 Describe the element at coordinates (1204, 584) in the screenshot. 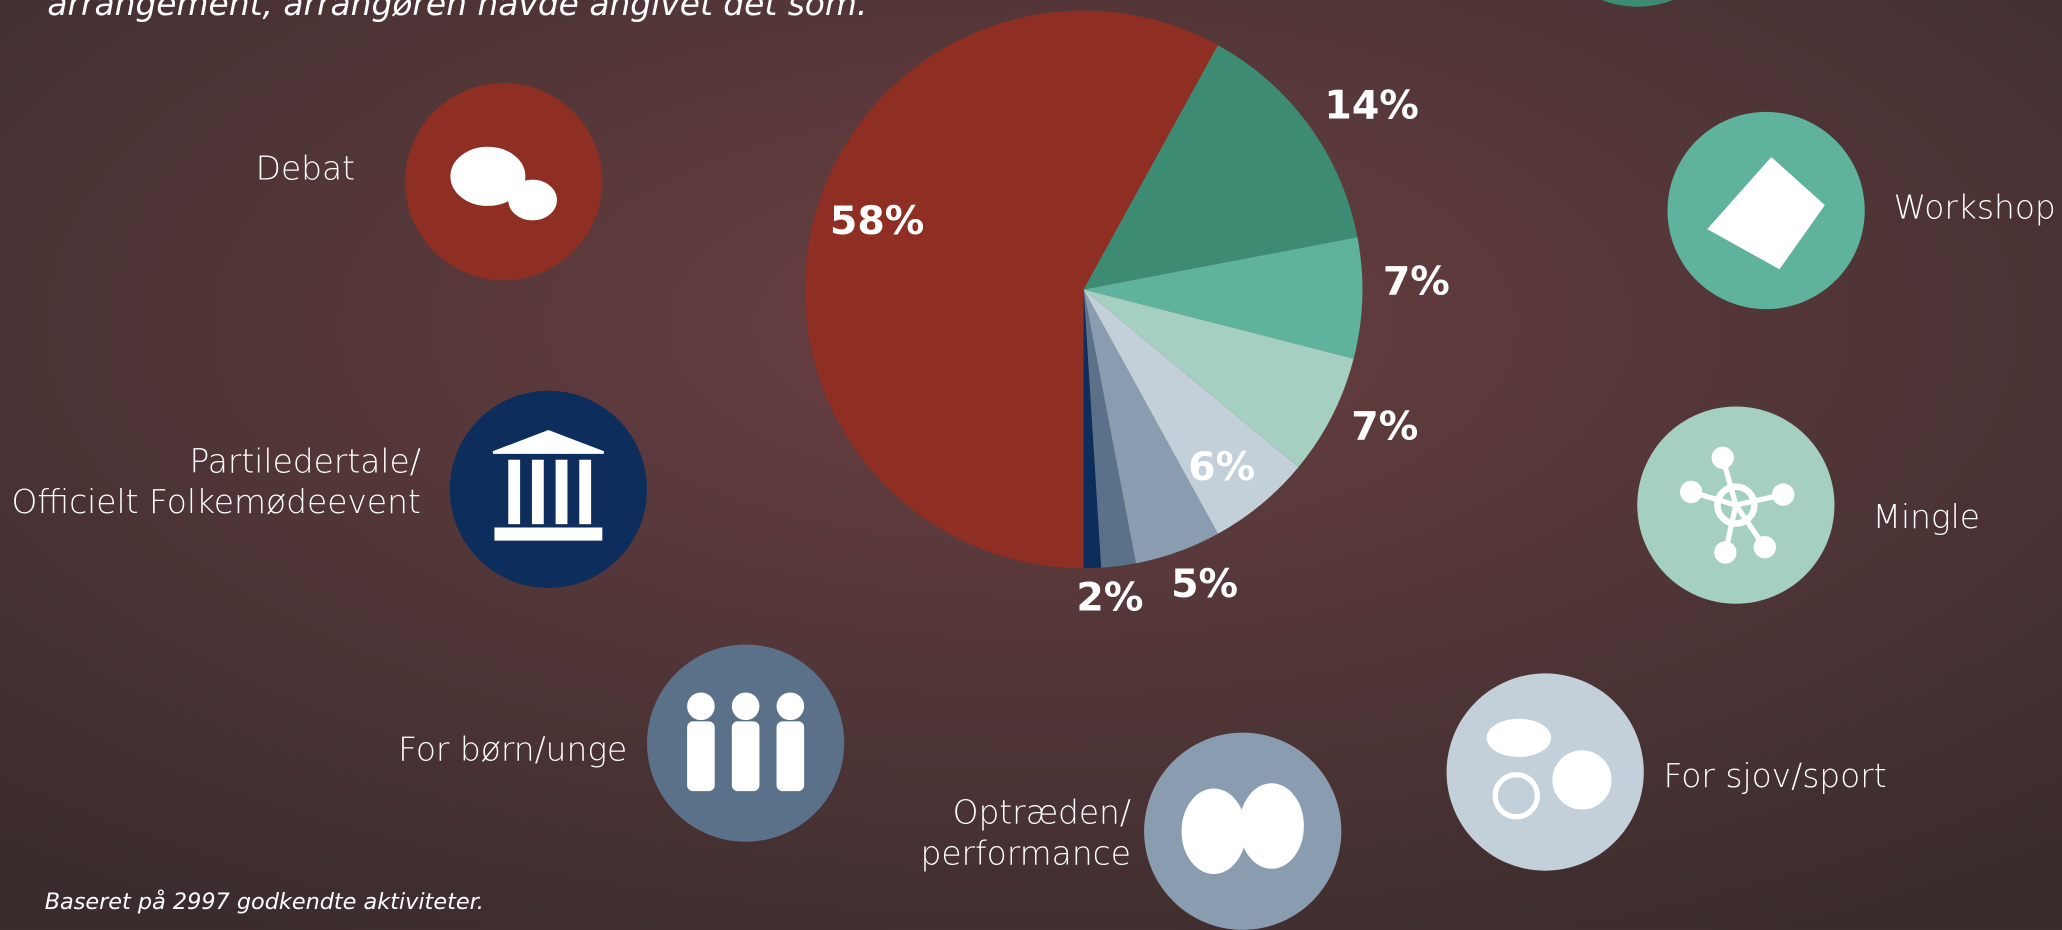

I see `slice-label: 5%` at that location.